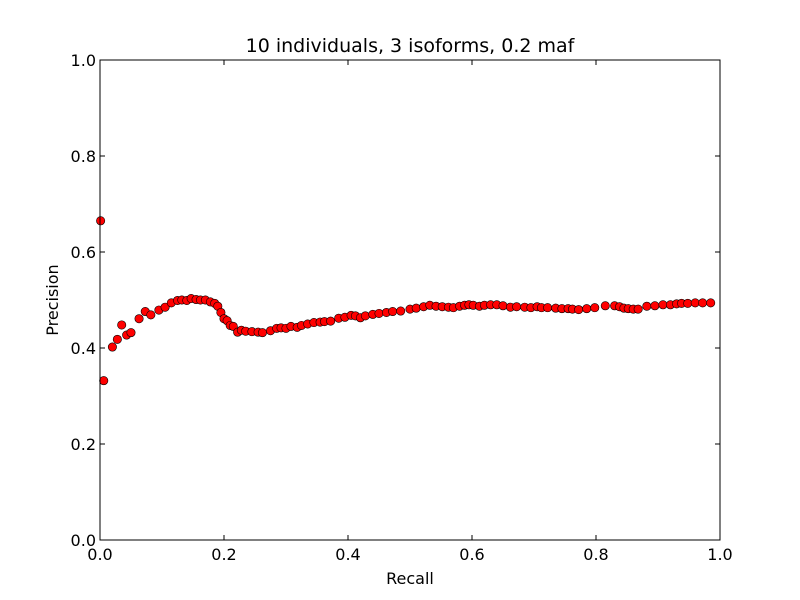 The image size is (800, 600). I want to click on x-tick-label: 1.0, so click(719, 554).